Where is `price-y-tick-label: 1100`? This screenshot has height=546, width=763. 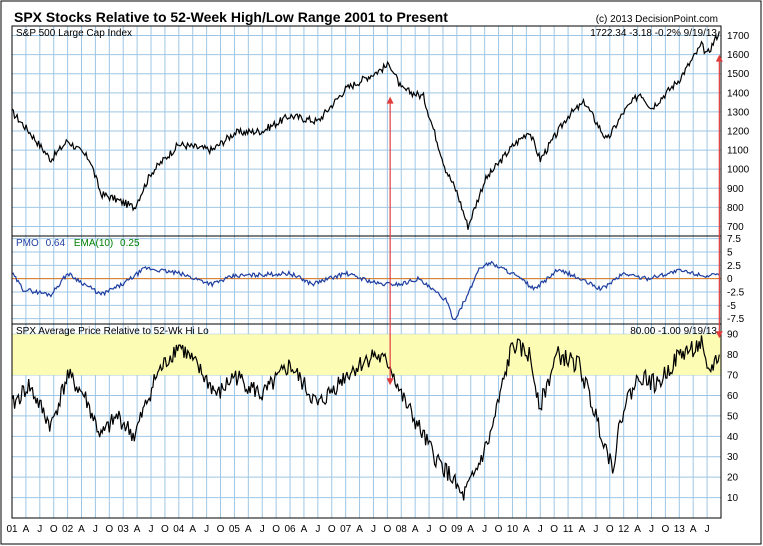 price-y-tick-label: 1100 is located at coordinates (738, 151).